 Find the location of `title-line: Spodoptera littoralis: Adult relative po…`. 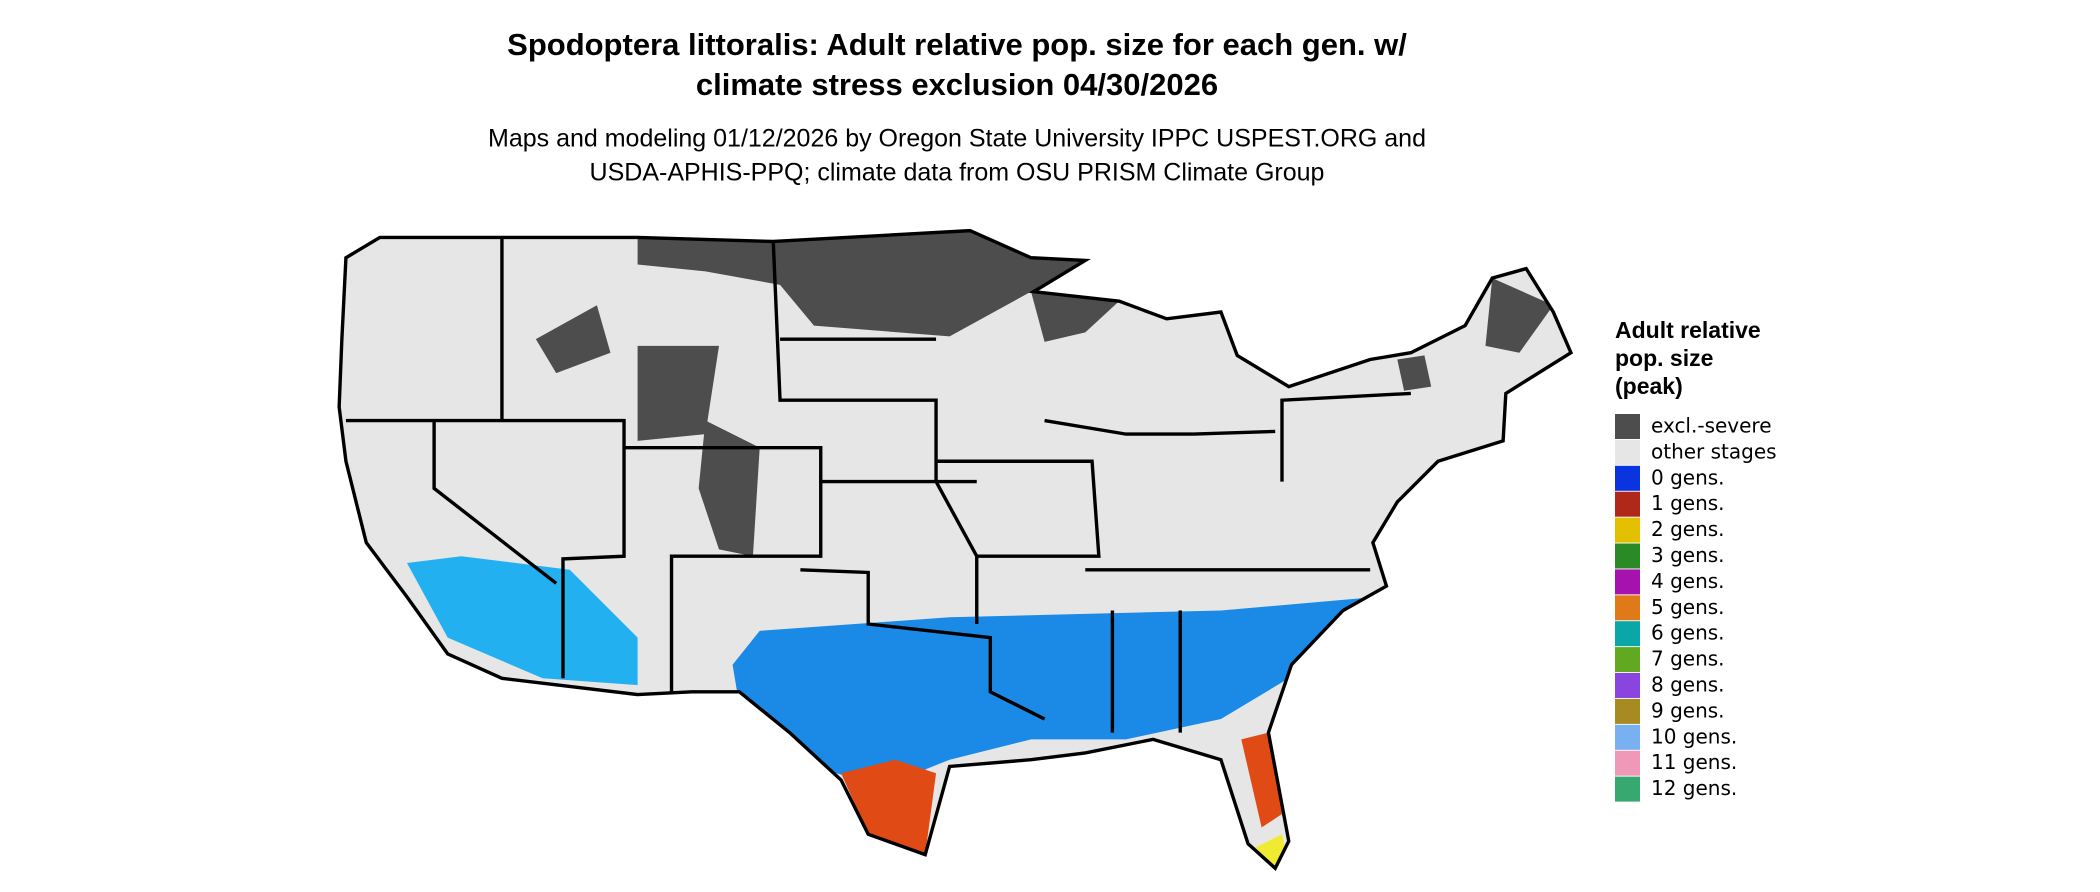

title-line: Spodoptera littoralis: Adult relative po… is located at coordinates (957, 44).